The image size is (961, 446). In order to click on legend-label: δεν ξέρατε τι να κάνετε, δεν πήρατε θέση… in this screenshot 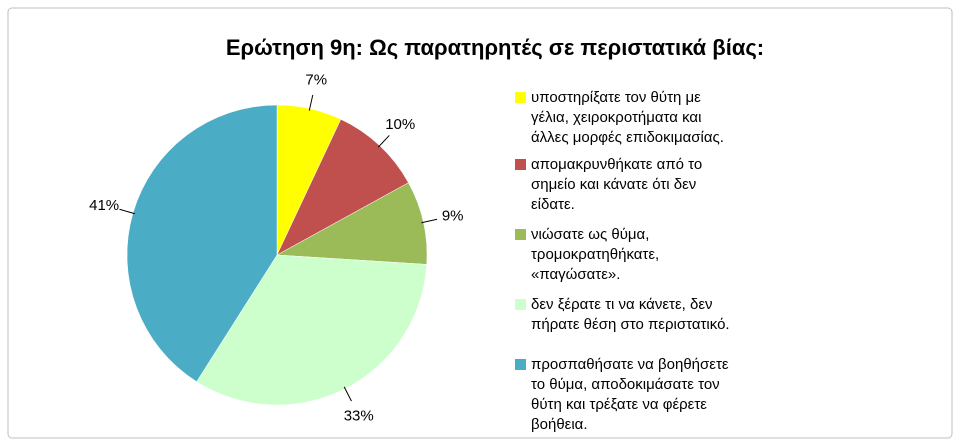, I will do `click(630, 314)`.